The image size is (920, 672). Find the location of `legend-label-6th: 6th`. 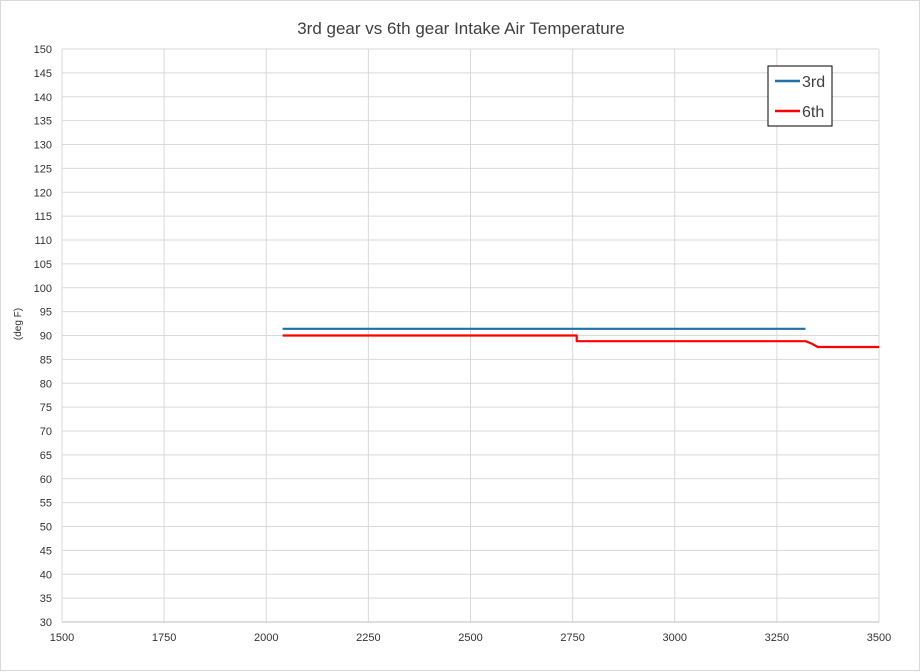

legend-label-6th: 6th is located at coordinates (813, 112).